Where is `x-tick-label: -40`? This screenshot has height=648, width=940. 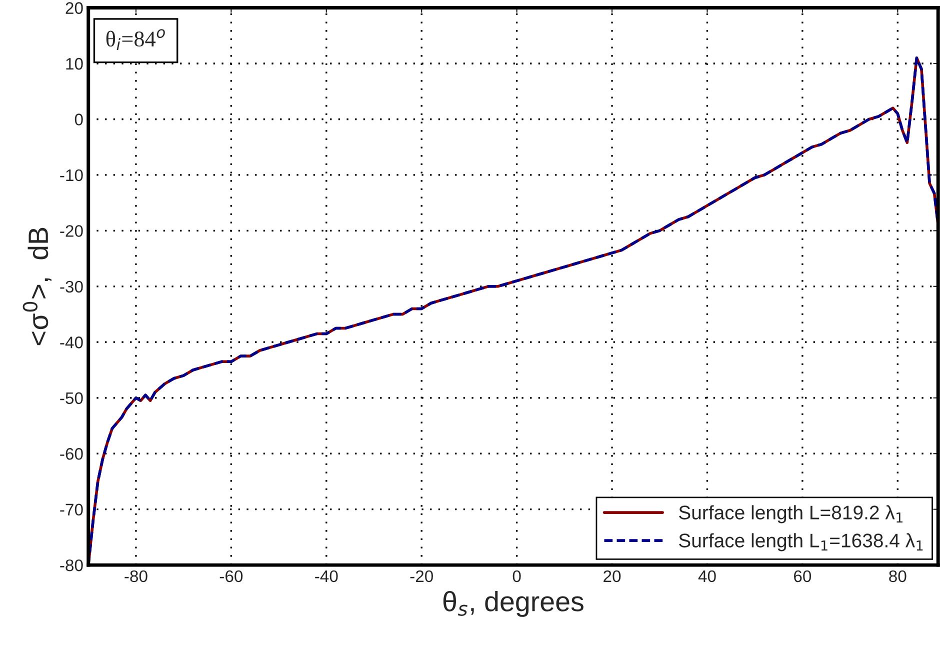 x-tick-label: -40 is located at coordinates (326, 576).